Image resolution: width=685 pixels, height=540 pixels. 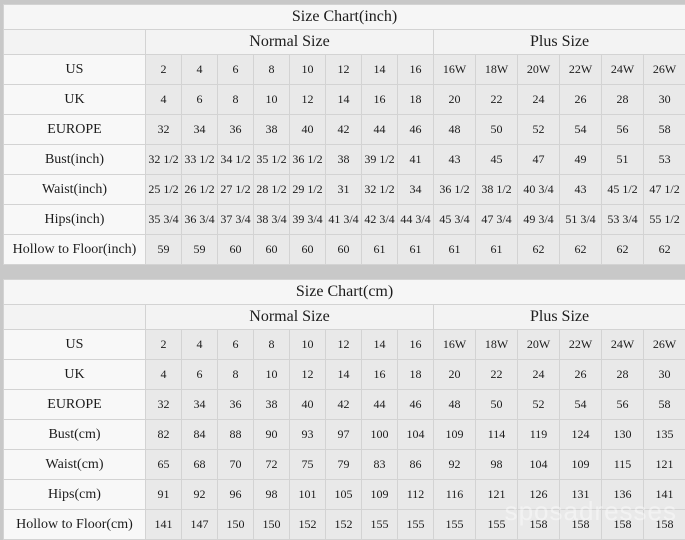 What do you see at coordinates (664, 345) in the screenshot?
I see `size-value-cell: 26W` at bounding box center [664, 345].